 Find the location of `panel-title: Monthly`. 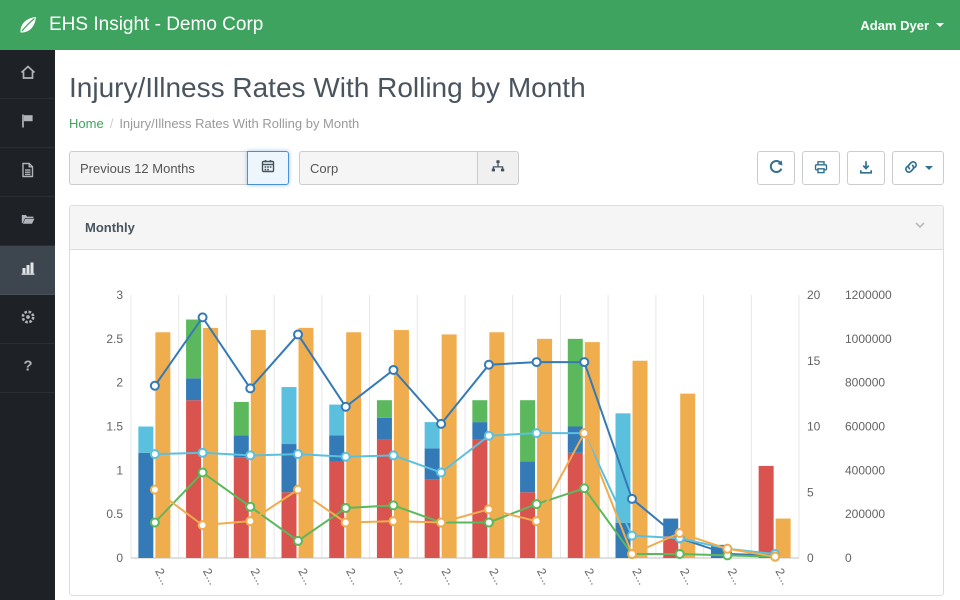

panel-title: Monthly is located at coordinates (110, 227).